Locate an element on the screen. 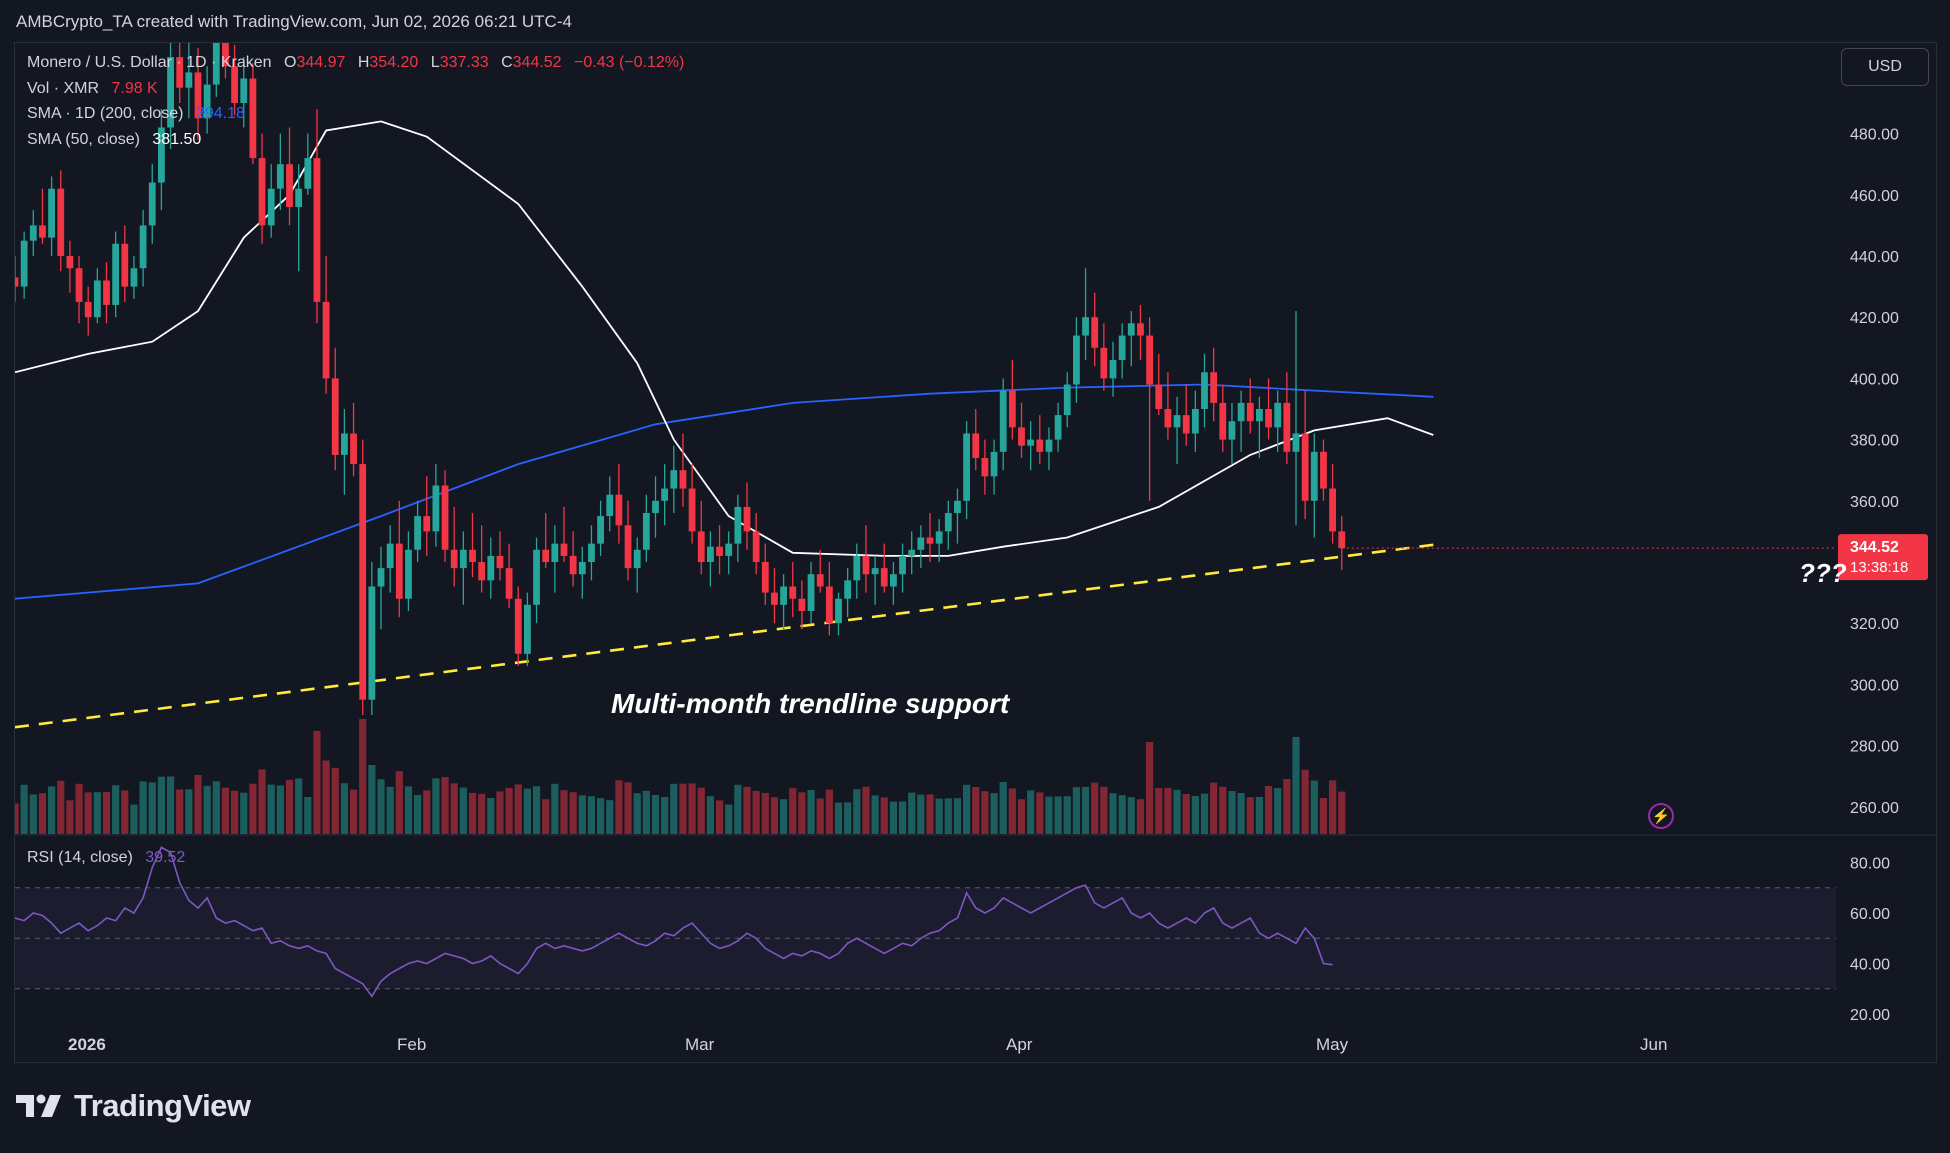 The height and width of the screenshot is (1153, 1950). legend-volume-row: Vol · XMR 7.98 K is located at coordinates (92, 89).